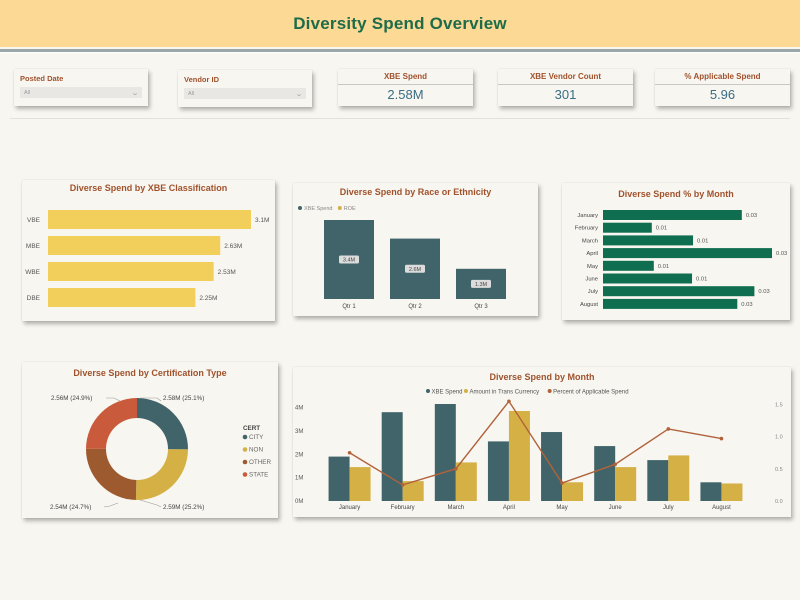 Image resolution: width=800 pixels, height=600 pixels. I want to click on legend-label: CITY, so click(256, 437).